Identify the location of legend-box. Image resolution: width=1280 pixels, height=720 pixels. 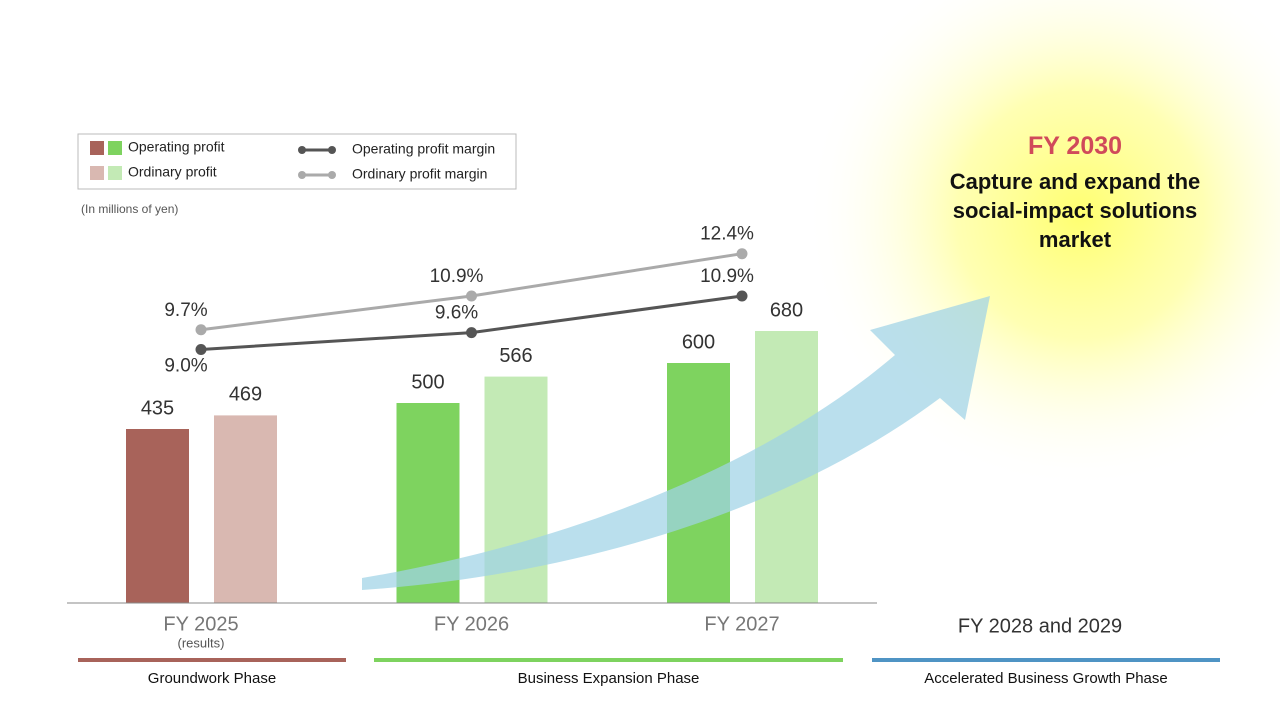
(297, 161).